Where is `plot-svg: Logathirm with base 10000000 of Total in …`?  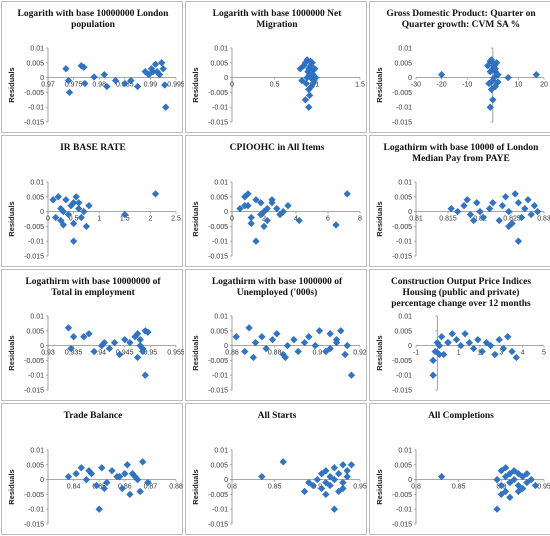 plot-svg: Logathirm with base 10000000 of Total in … is located at coordinates (95, 336).